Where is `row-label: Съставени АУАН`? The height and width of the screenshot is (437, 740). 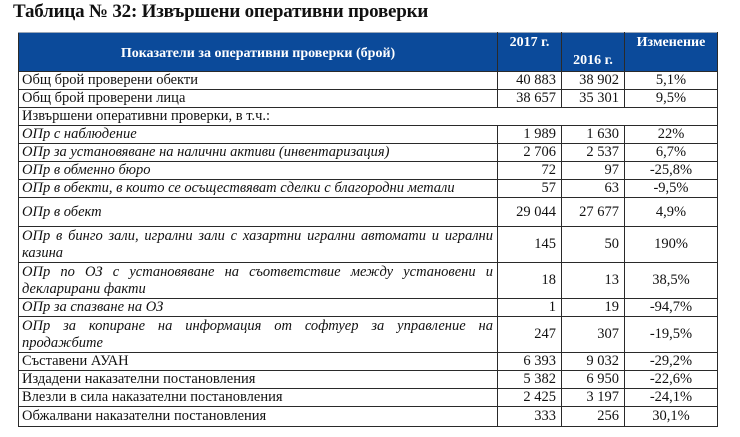
row-label: Съставени АУАН is located at coordinates (258, 361).